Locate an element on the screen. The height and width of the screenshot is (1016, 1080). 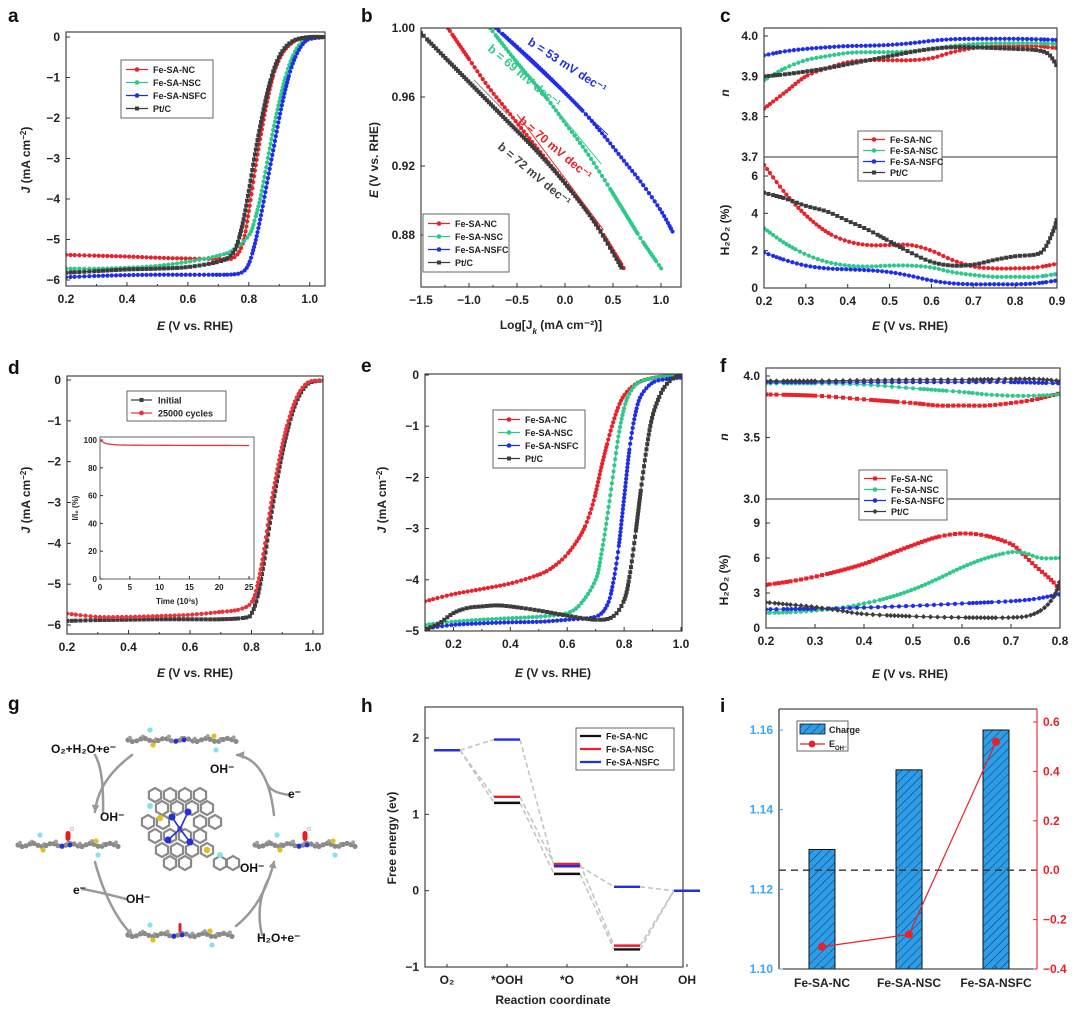
fluorine-atom is located at coordinates (212, 945).